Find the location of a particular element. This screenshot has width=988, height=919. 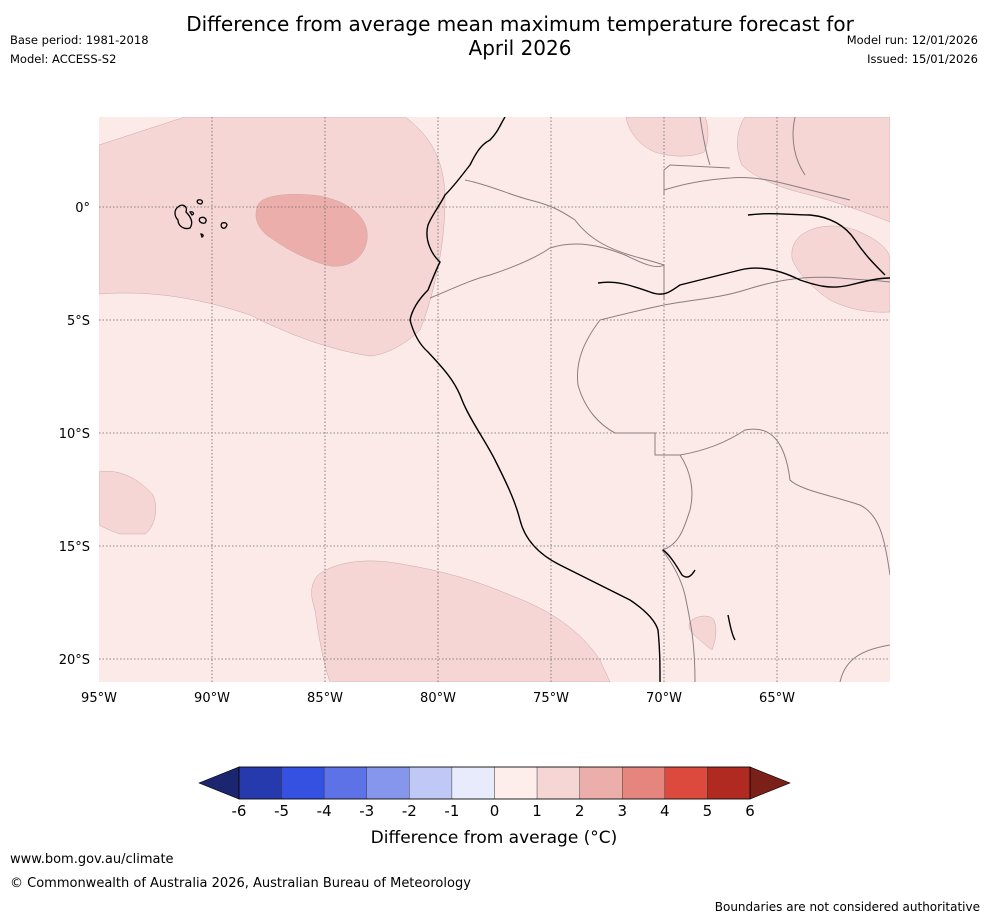

colorbar-tick-label: -1 is located at coordinates (451, 811).